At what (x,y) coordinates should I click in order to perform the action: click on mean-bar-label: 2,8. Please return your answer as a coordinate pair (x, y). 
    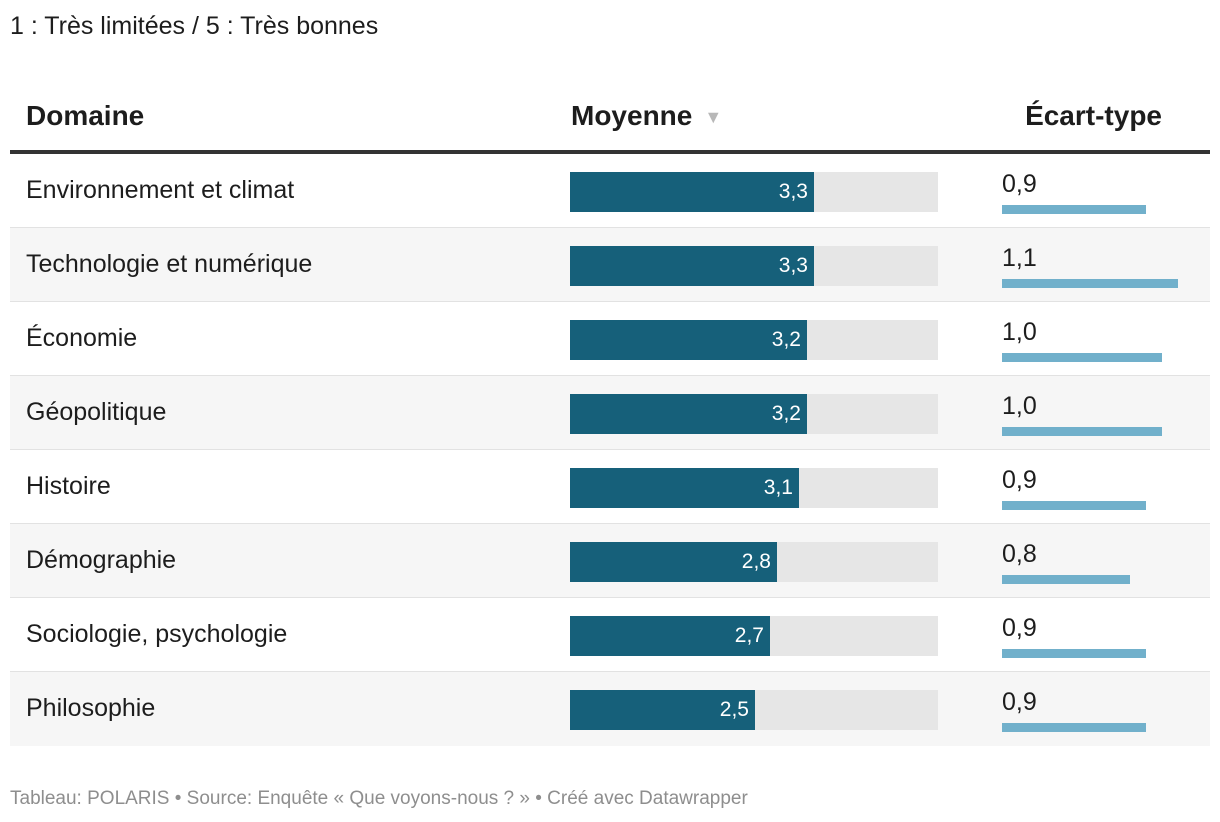
    Looking at the image, I should click on (756, 561).